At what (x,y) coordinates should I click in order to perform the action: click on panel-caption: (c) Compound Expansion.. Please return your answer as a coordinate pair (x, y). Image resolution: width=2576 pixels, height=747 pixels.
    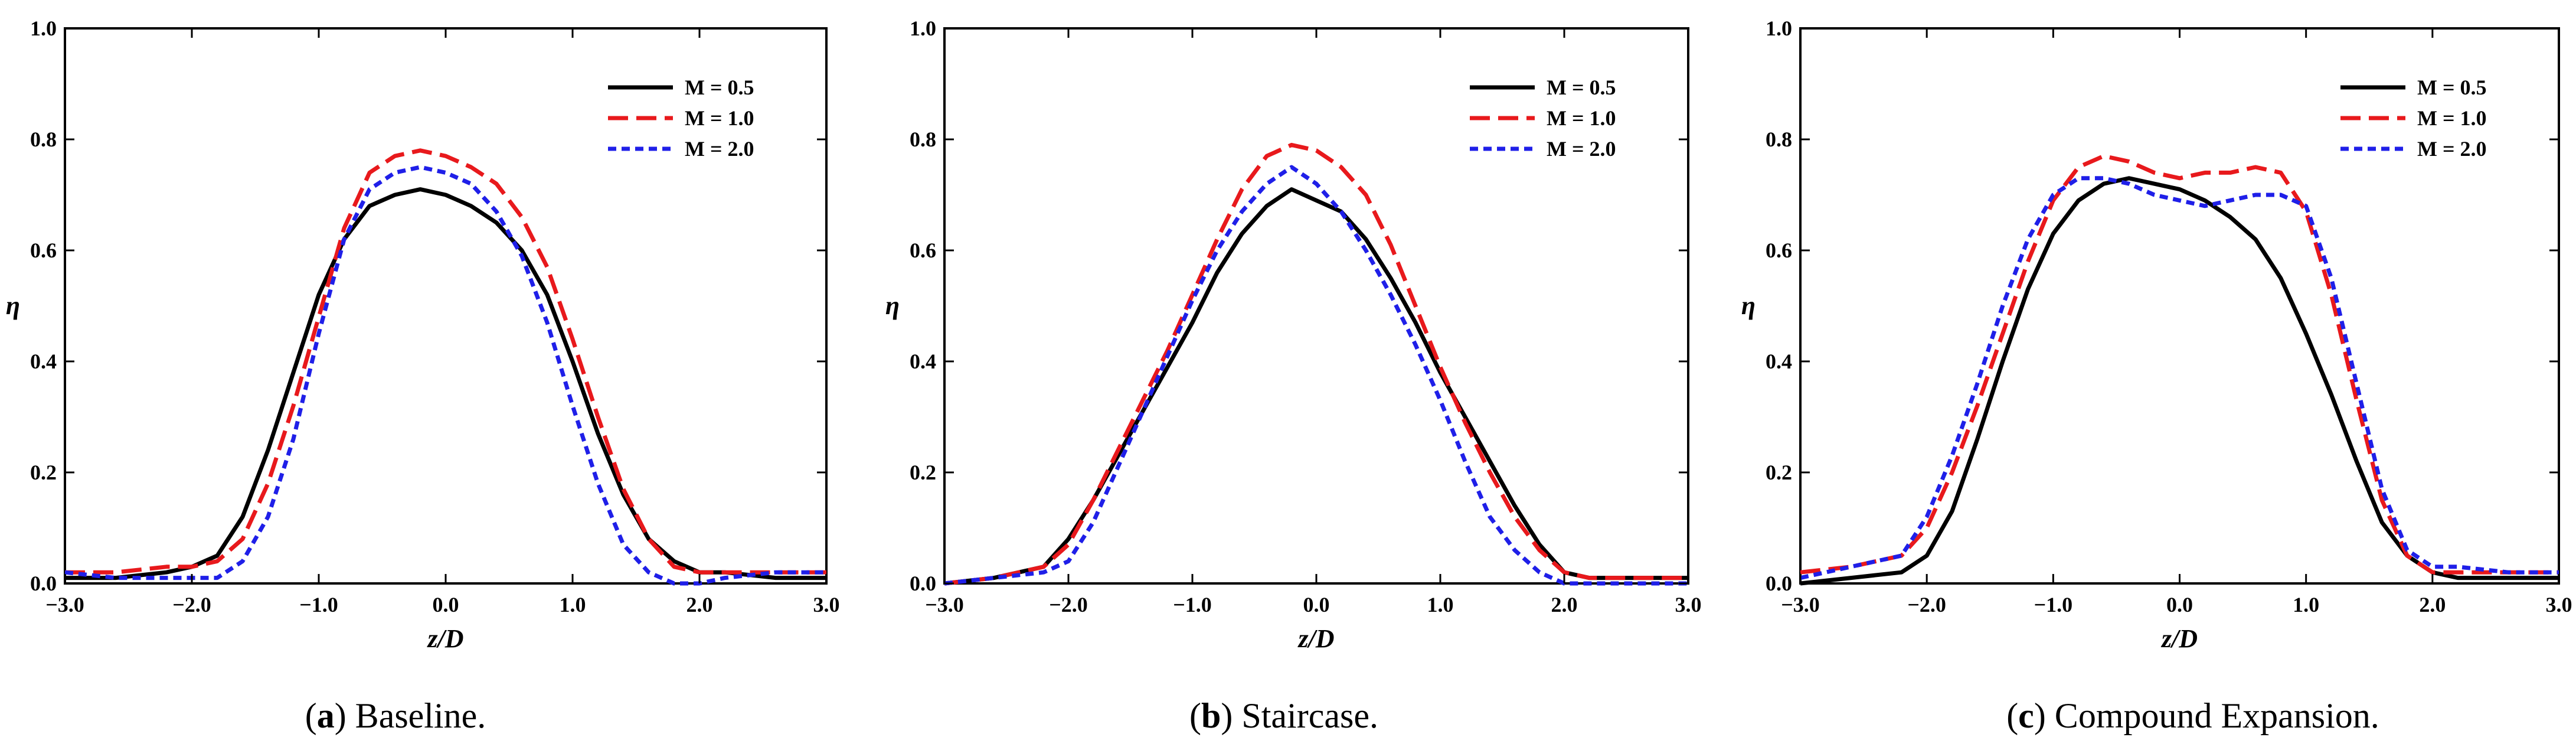
    Looking at the image, I should click on (2192, 716).